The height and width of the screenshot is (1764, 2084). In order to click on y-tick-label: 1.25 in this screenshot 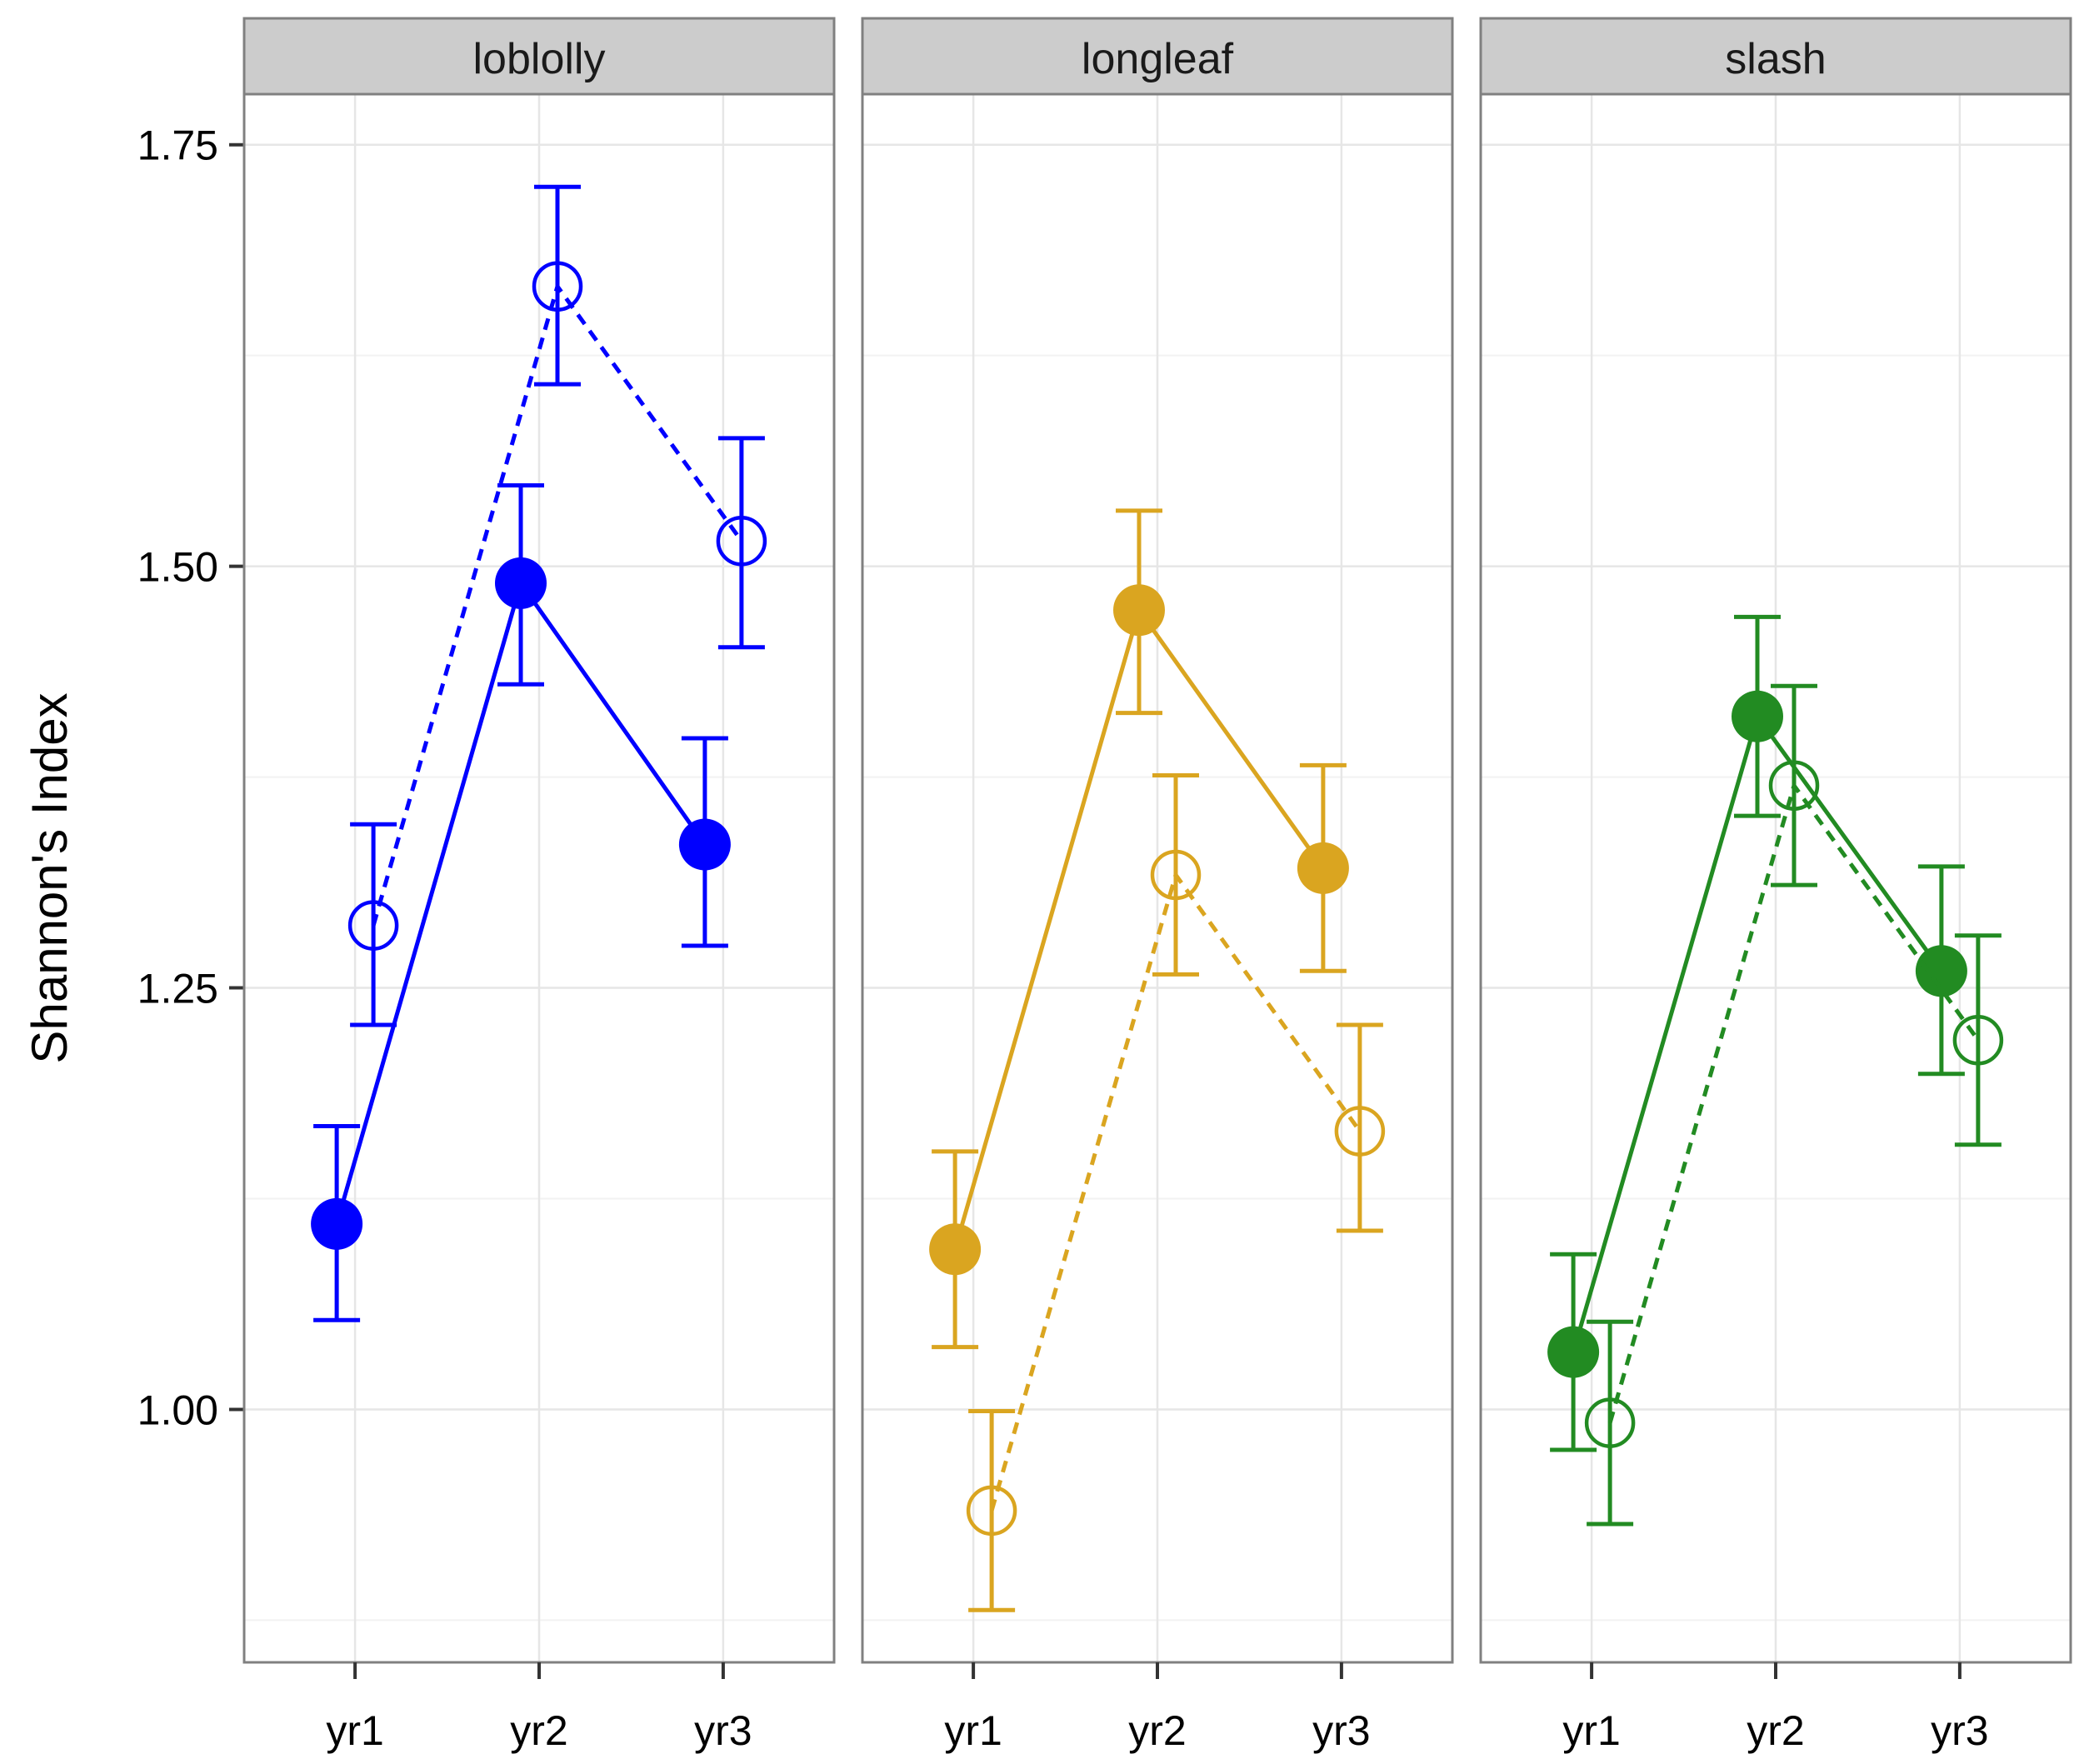, I will do `click(177, 989)`.